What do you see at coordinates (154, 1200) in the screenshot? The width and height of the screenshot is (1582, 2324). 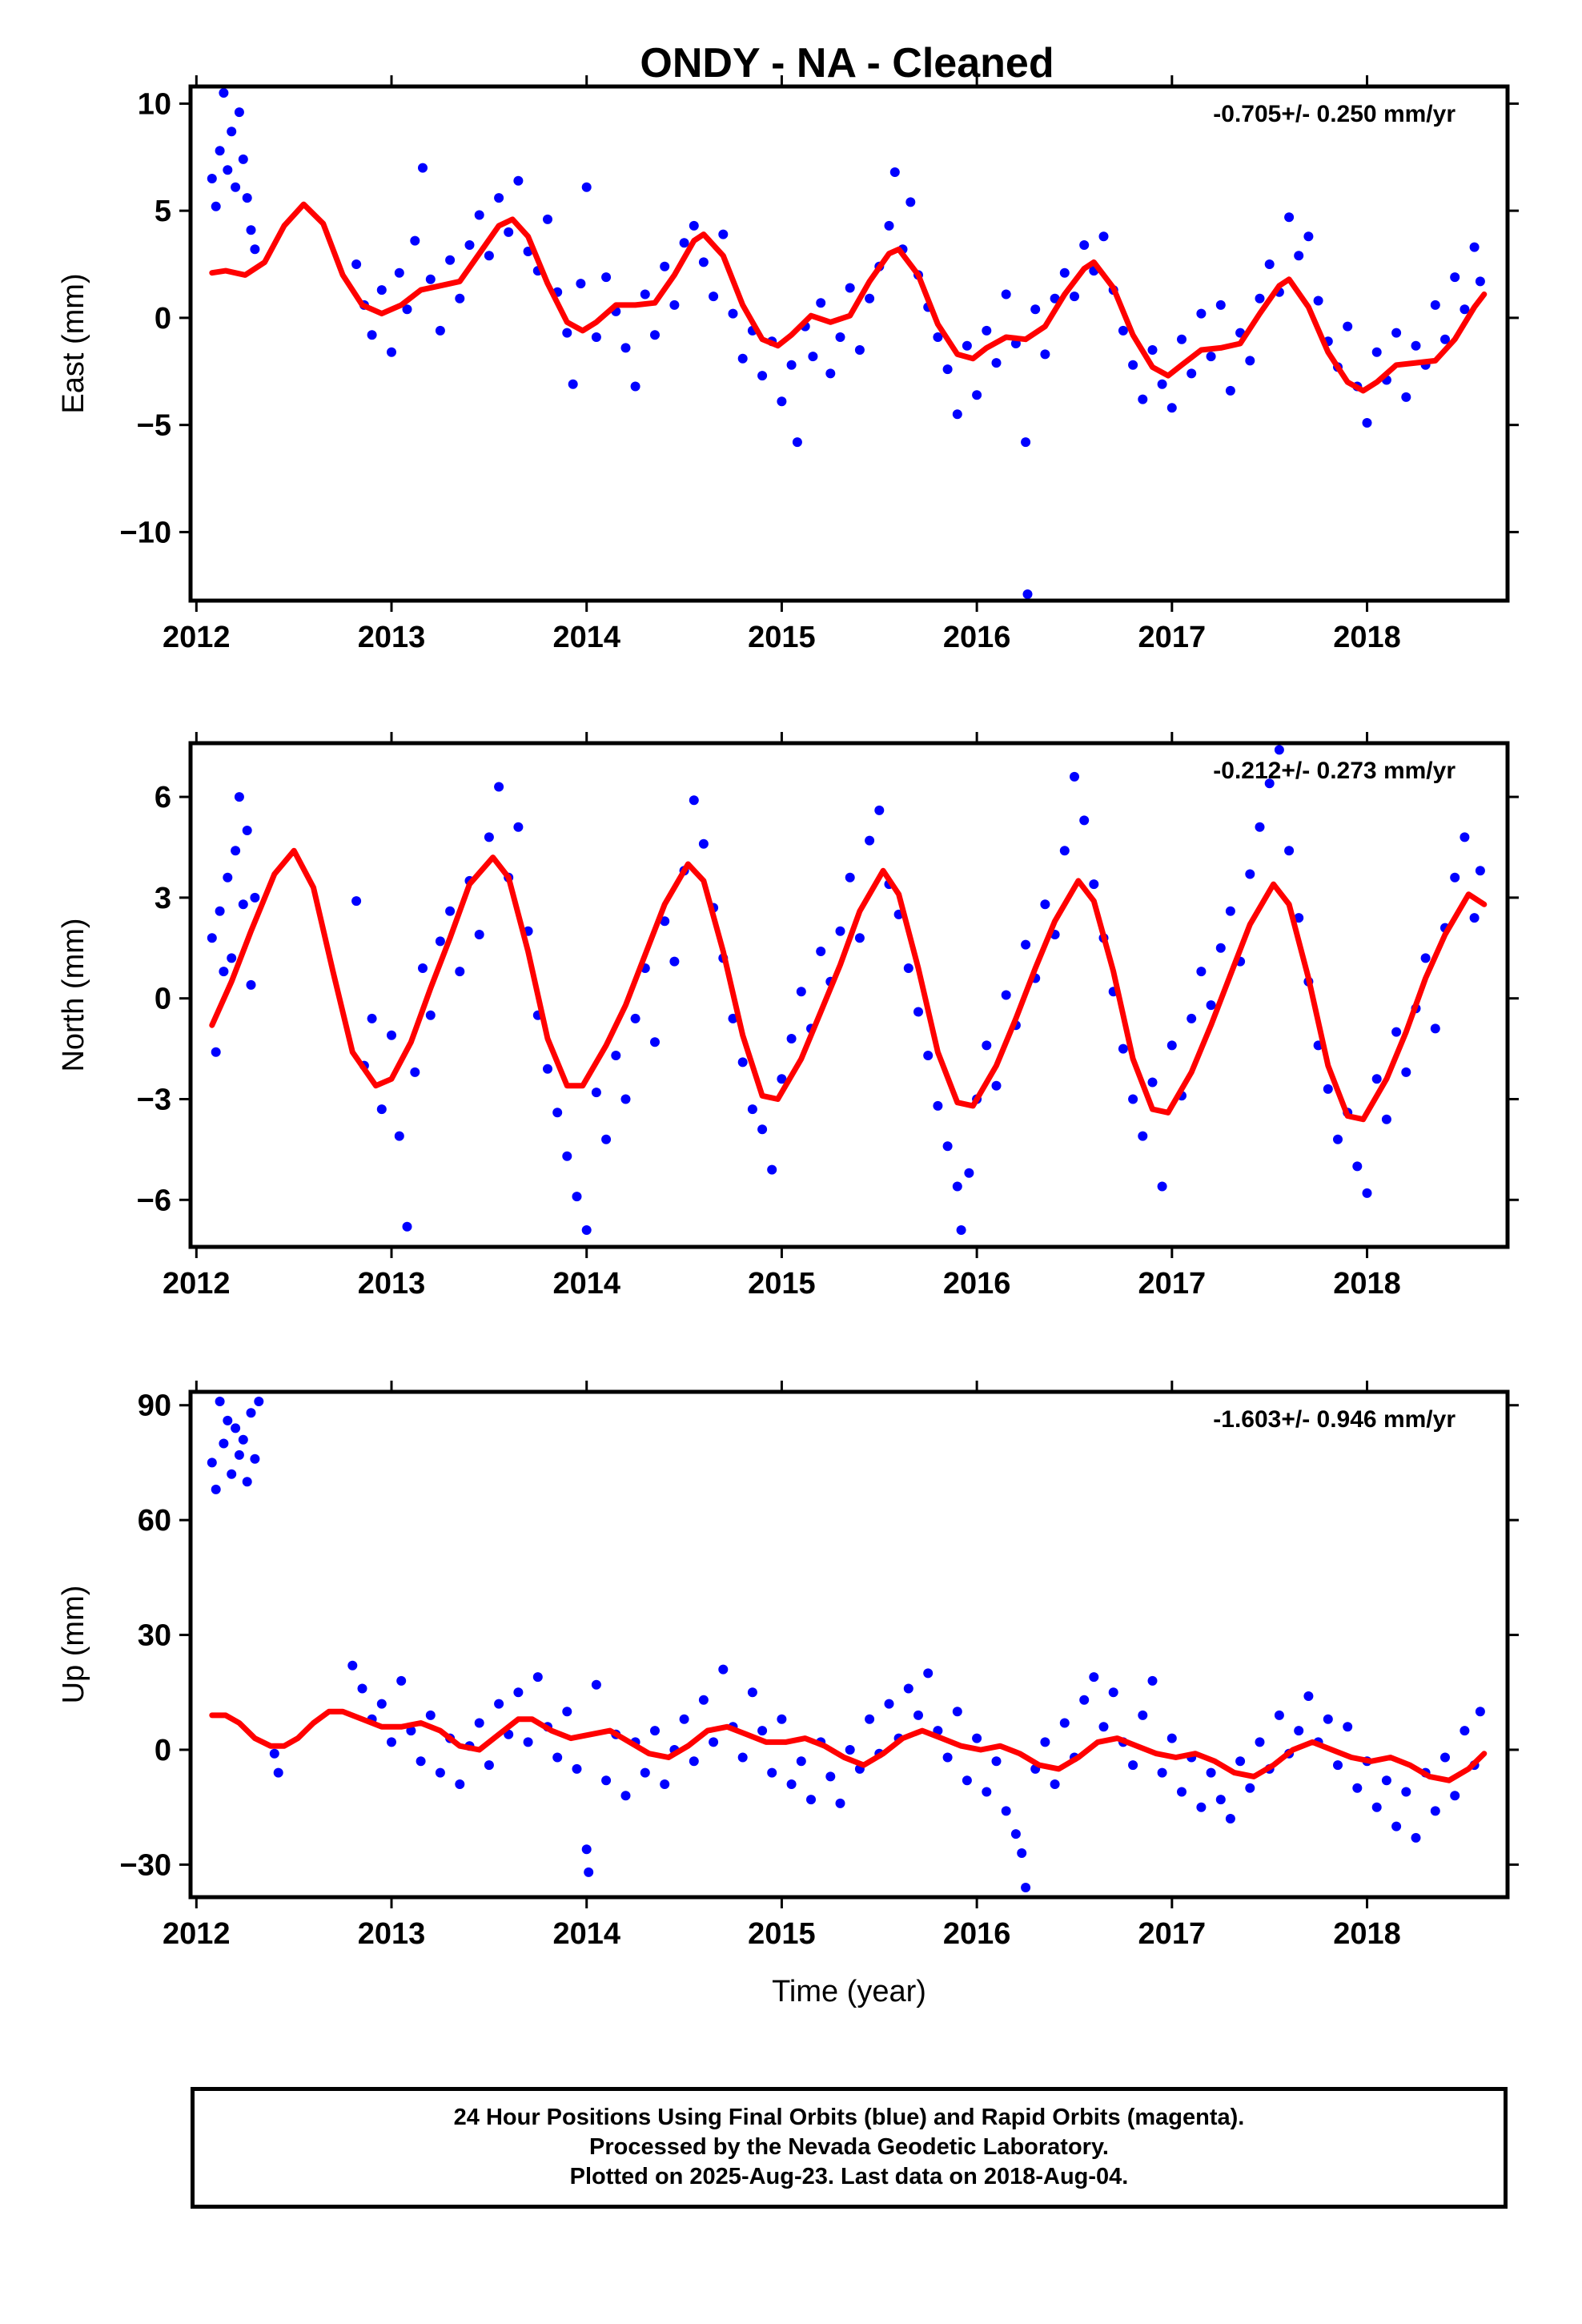 I see `y-tick-label: −6` at bounding box center [154, 1200].